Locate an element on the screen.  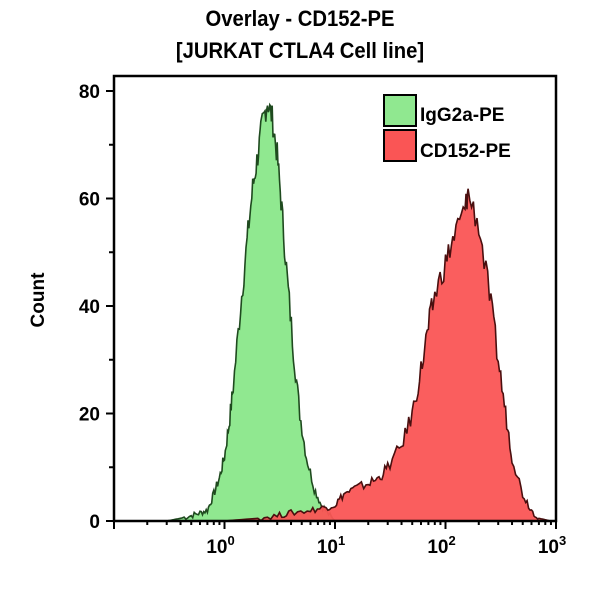
y-tick-label: 60 is located at coordinates (89, 200).